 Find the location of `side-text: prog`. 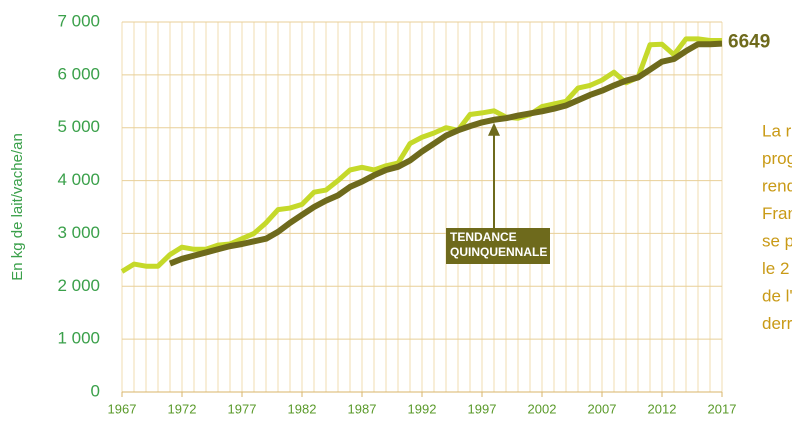

side-text: prog is located at coordinates (777, 158).